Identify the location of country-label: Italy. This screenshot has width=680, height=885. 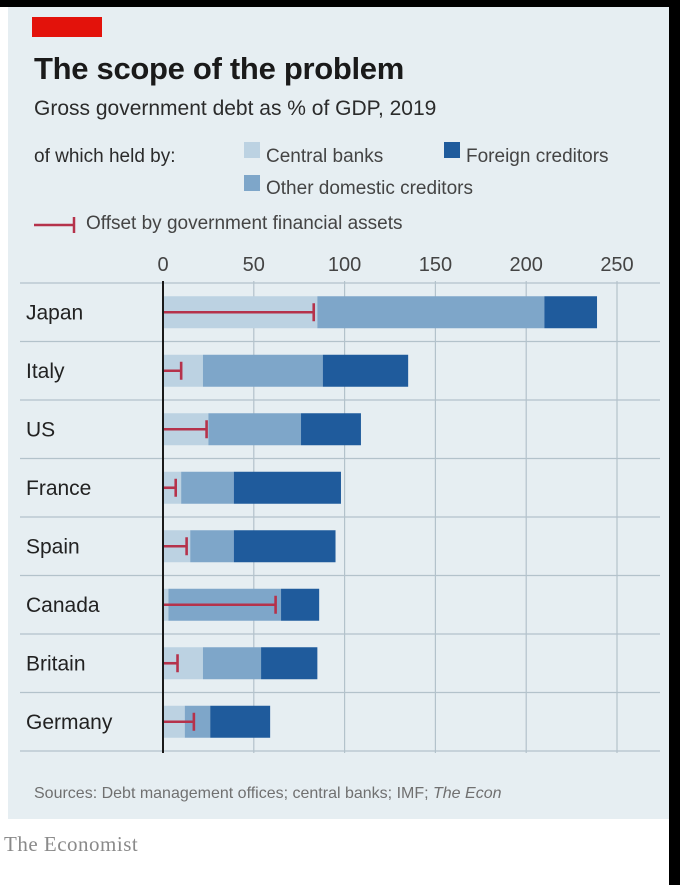
(45, 371).